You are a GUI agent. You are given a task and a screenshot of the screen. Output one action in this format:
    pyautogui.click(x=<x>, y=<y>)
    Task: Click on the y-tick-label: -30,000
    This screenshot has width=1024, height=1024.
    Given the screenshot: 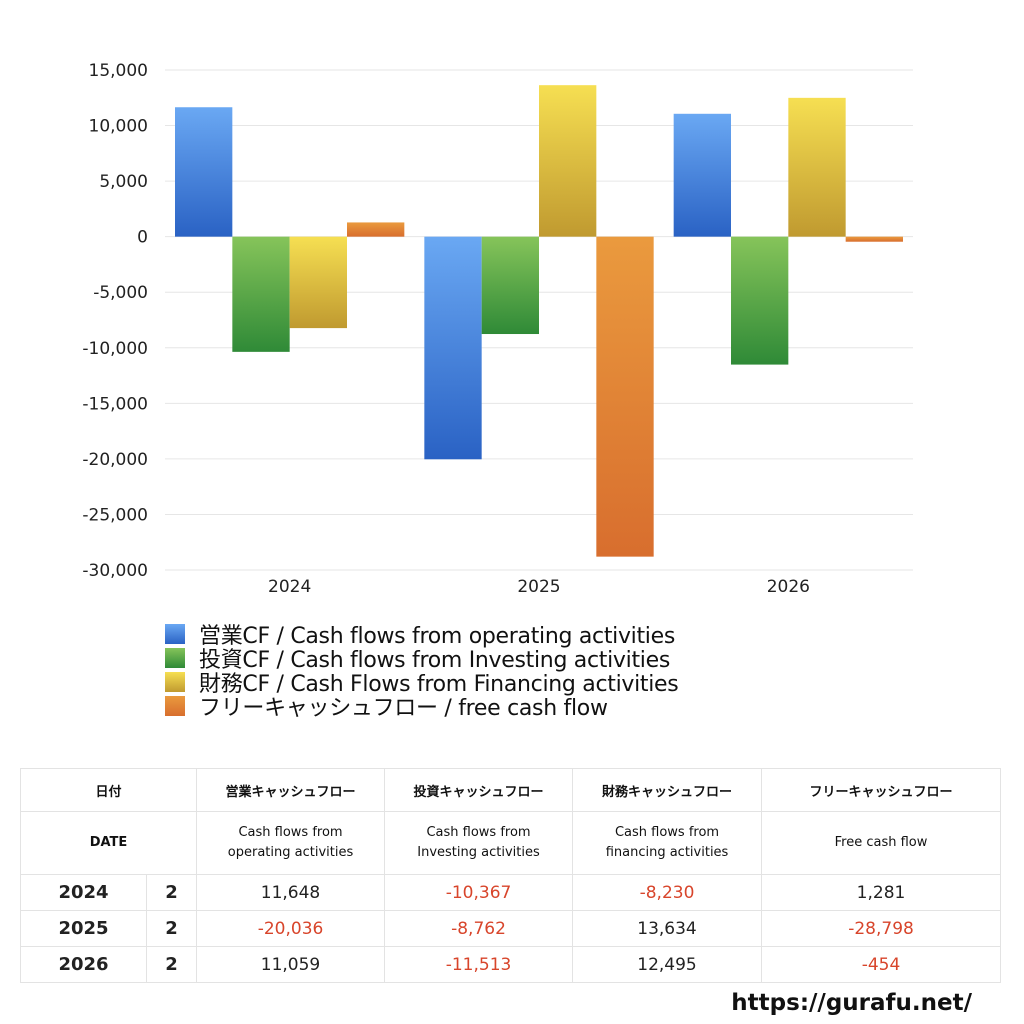 What is the action you would take?
    pyautogui.click(x=115, y=571)
    